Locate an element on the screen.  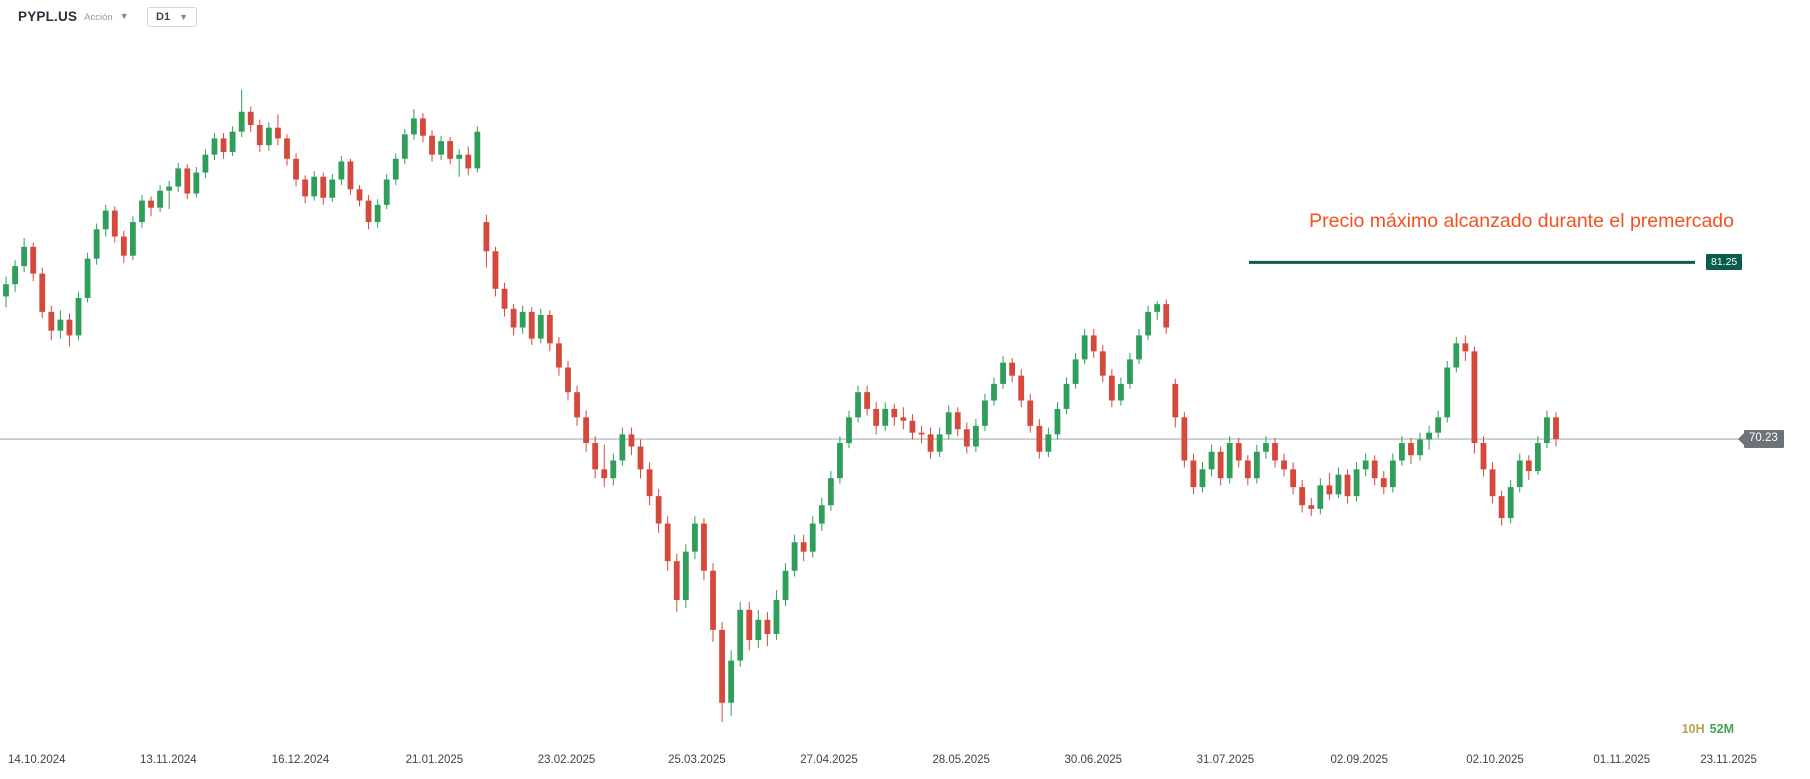
last-price-value: 70.23 is located at coordinates (1763, 438).